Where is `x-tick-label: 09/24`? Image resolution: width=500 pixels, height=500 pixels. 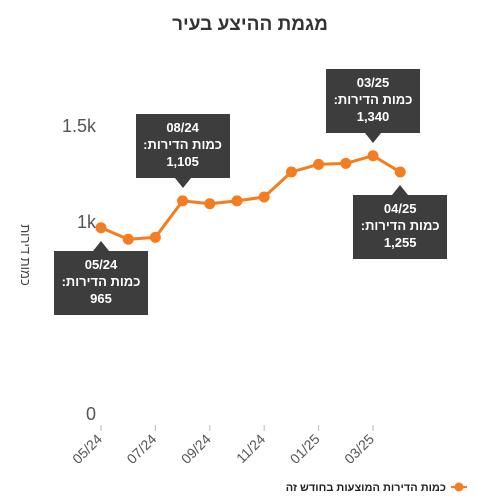 x-tick-label: 09/24 is located at coordinates (196, 449).